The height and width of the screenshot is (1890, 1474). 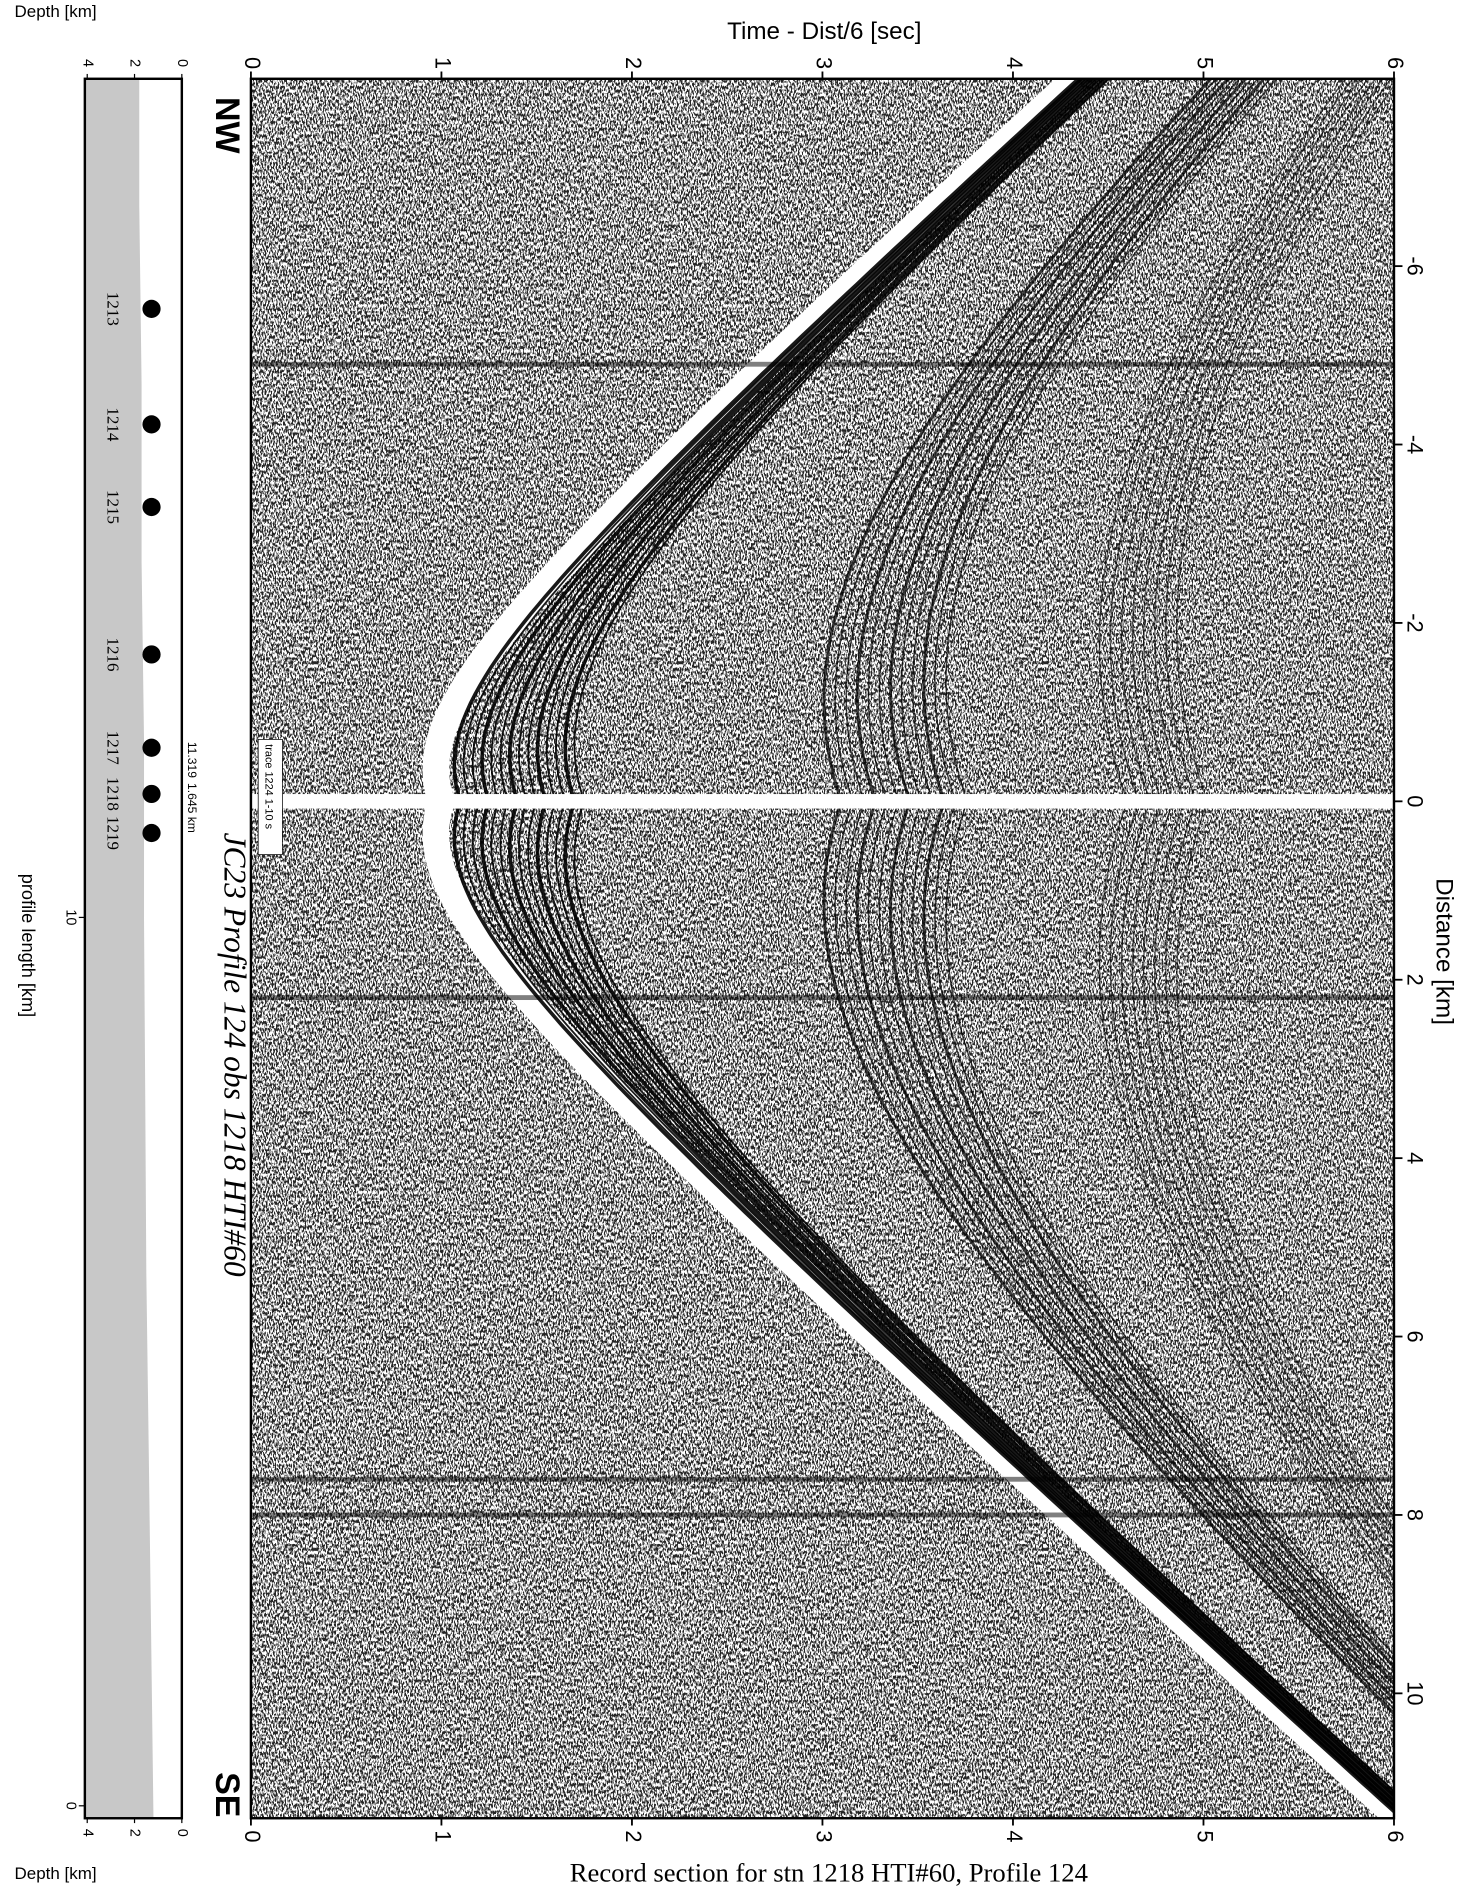 What do you see at coordinates (1415, 1336) in the screenshot?
I see `y-tick-label: 6` at bounding box center [1415, 1336].